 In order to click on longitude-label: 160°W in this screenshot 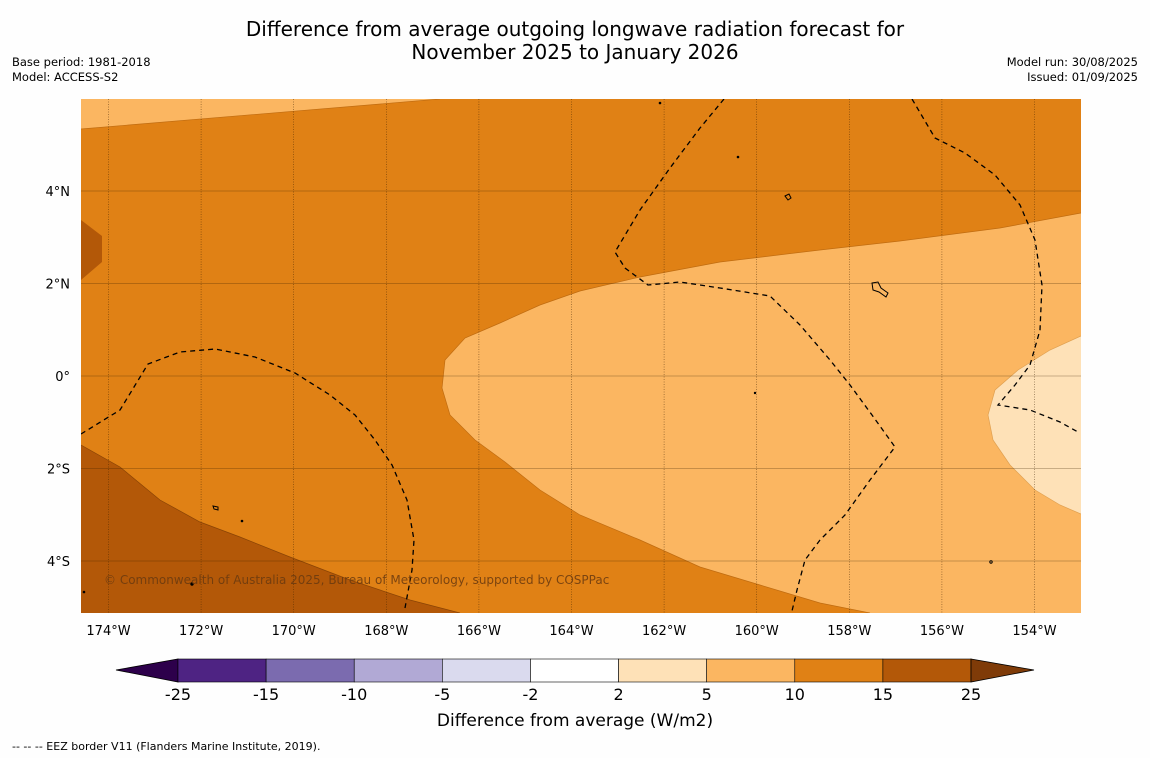, I will do `click(757, 631)`.